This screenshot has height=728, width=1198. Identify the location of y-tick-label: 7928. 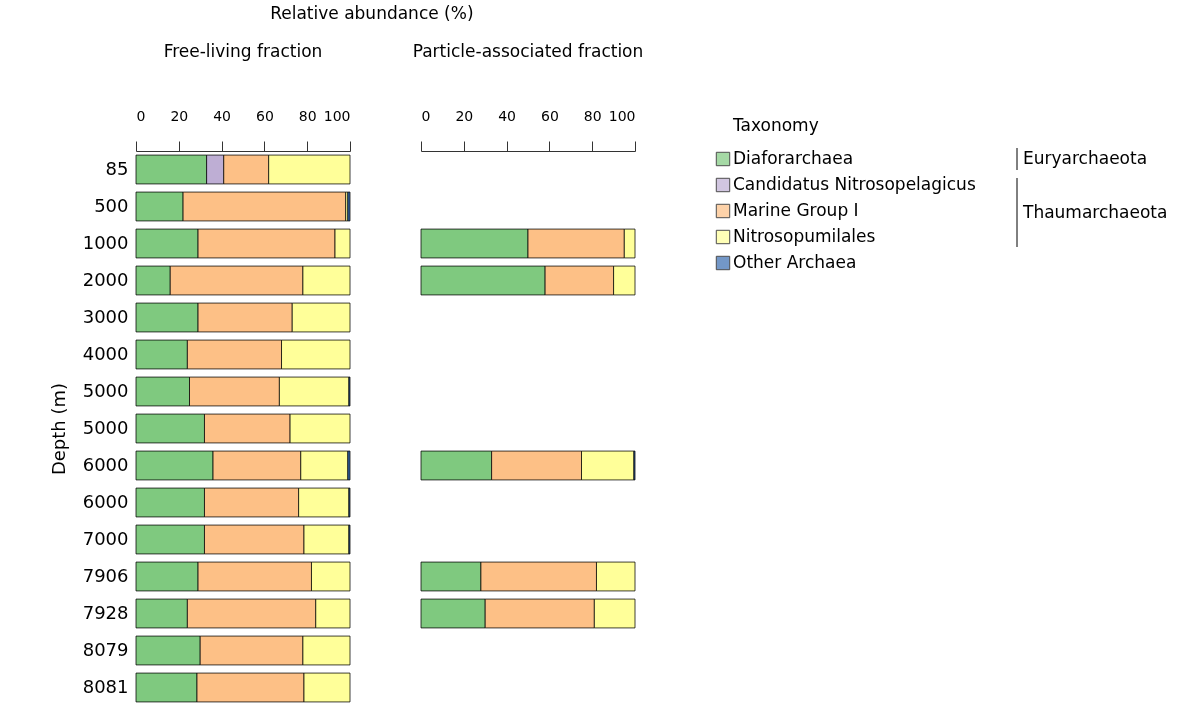
(105, 612).